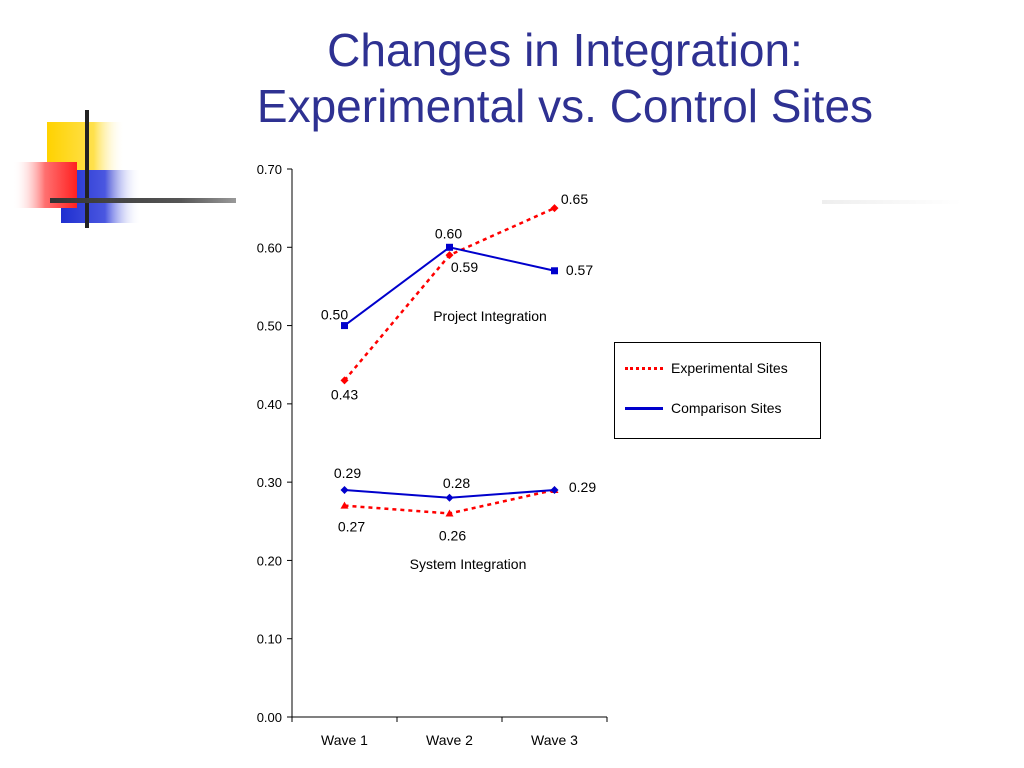 The width and height of the screenshot is (1024, 768). What do you see at coordinates (490, 316) in the screenshot?
I see `group-label: Project Integration` at bounding box center [490, 316].